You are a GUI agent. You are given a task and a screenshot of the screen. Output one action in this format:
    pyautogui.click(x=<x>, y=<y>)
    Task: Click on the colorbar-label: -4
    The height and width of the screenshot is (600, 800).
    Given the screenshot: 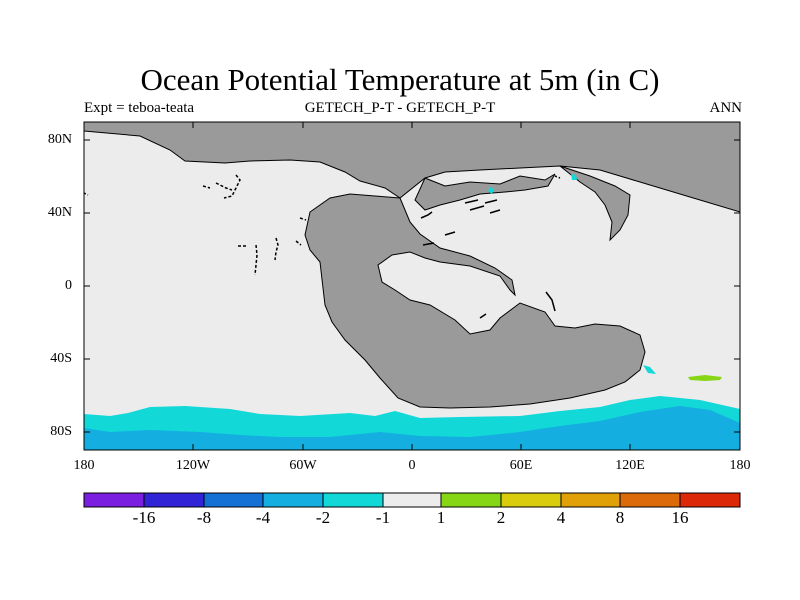 What is the action you would take?
    pyautogui.click(x=263, y=517)
    